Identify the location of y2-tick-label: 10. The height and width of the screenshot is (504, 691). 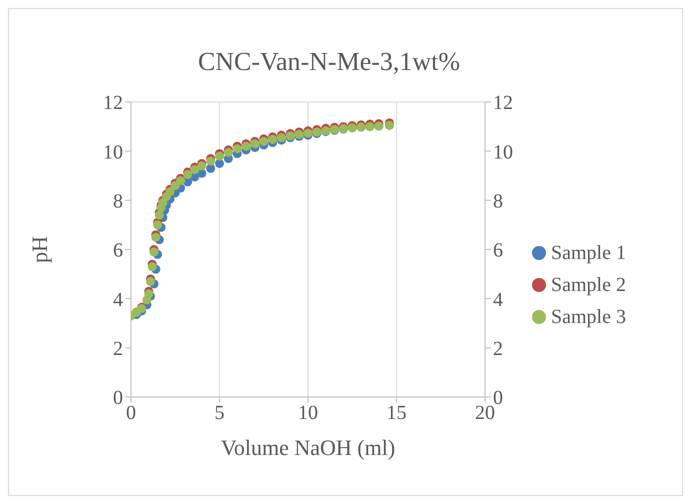
(503, 152).